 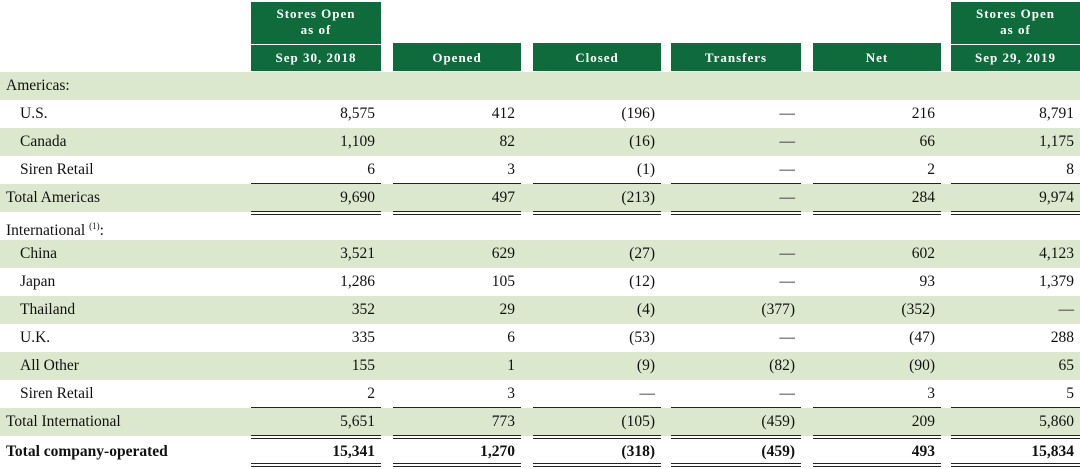 I want to click on column-header-open2018: Stores Open as of Sep 30, 2018, so click(x=316, y=36).